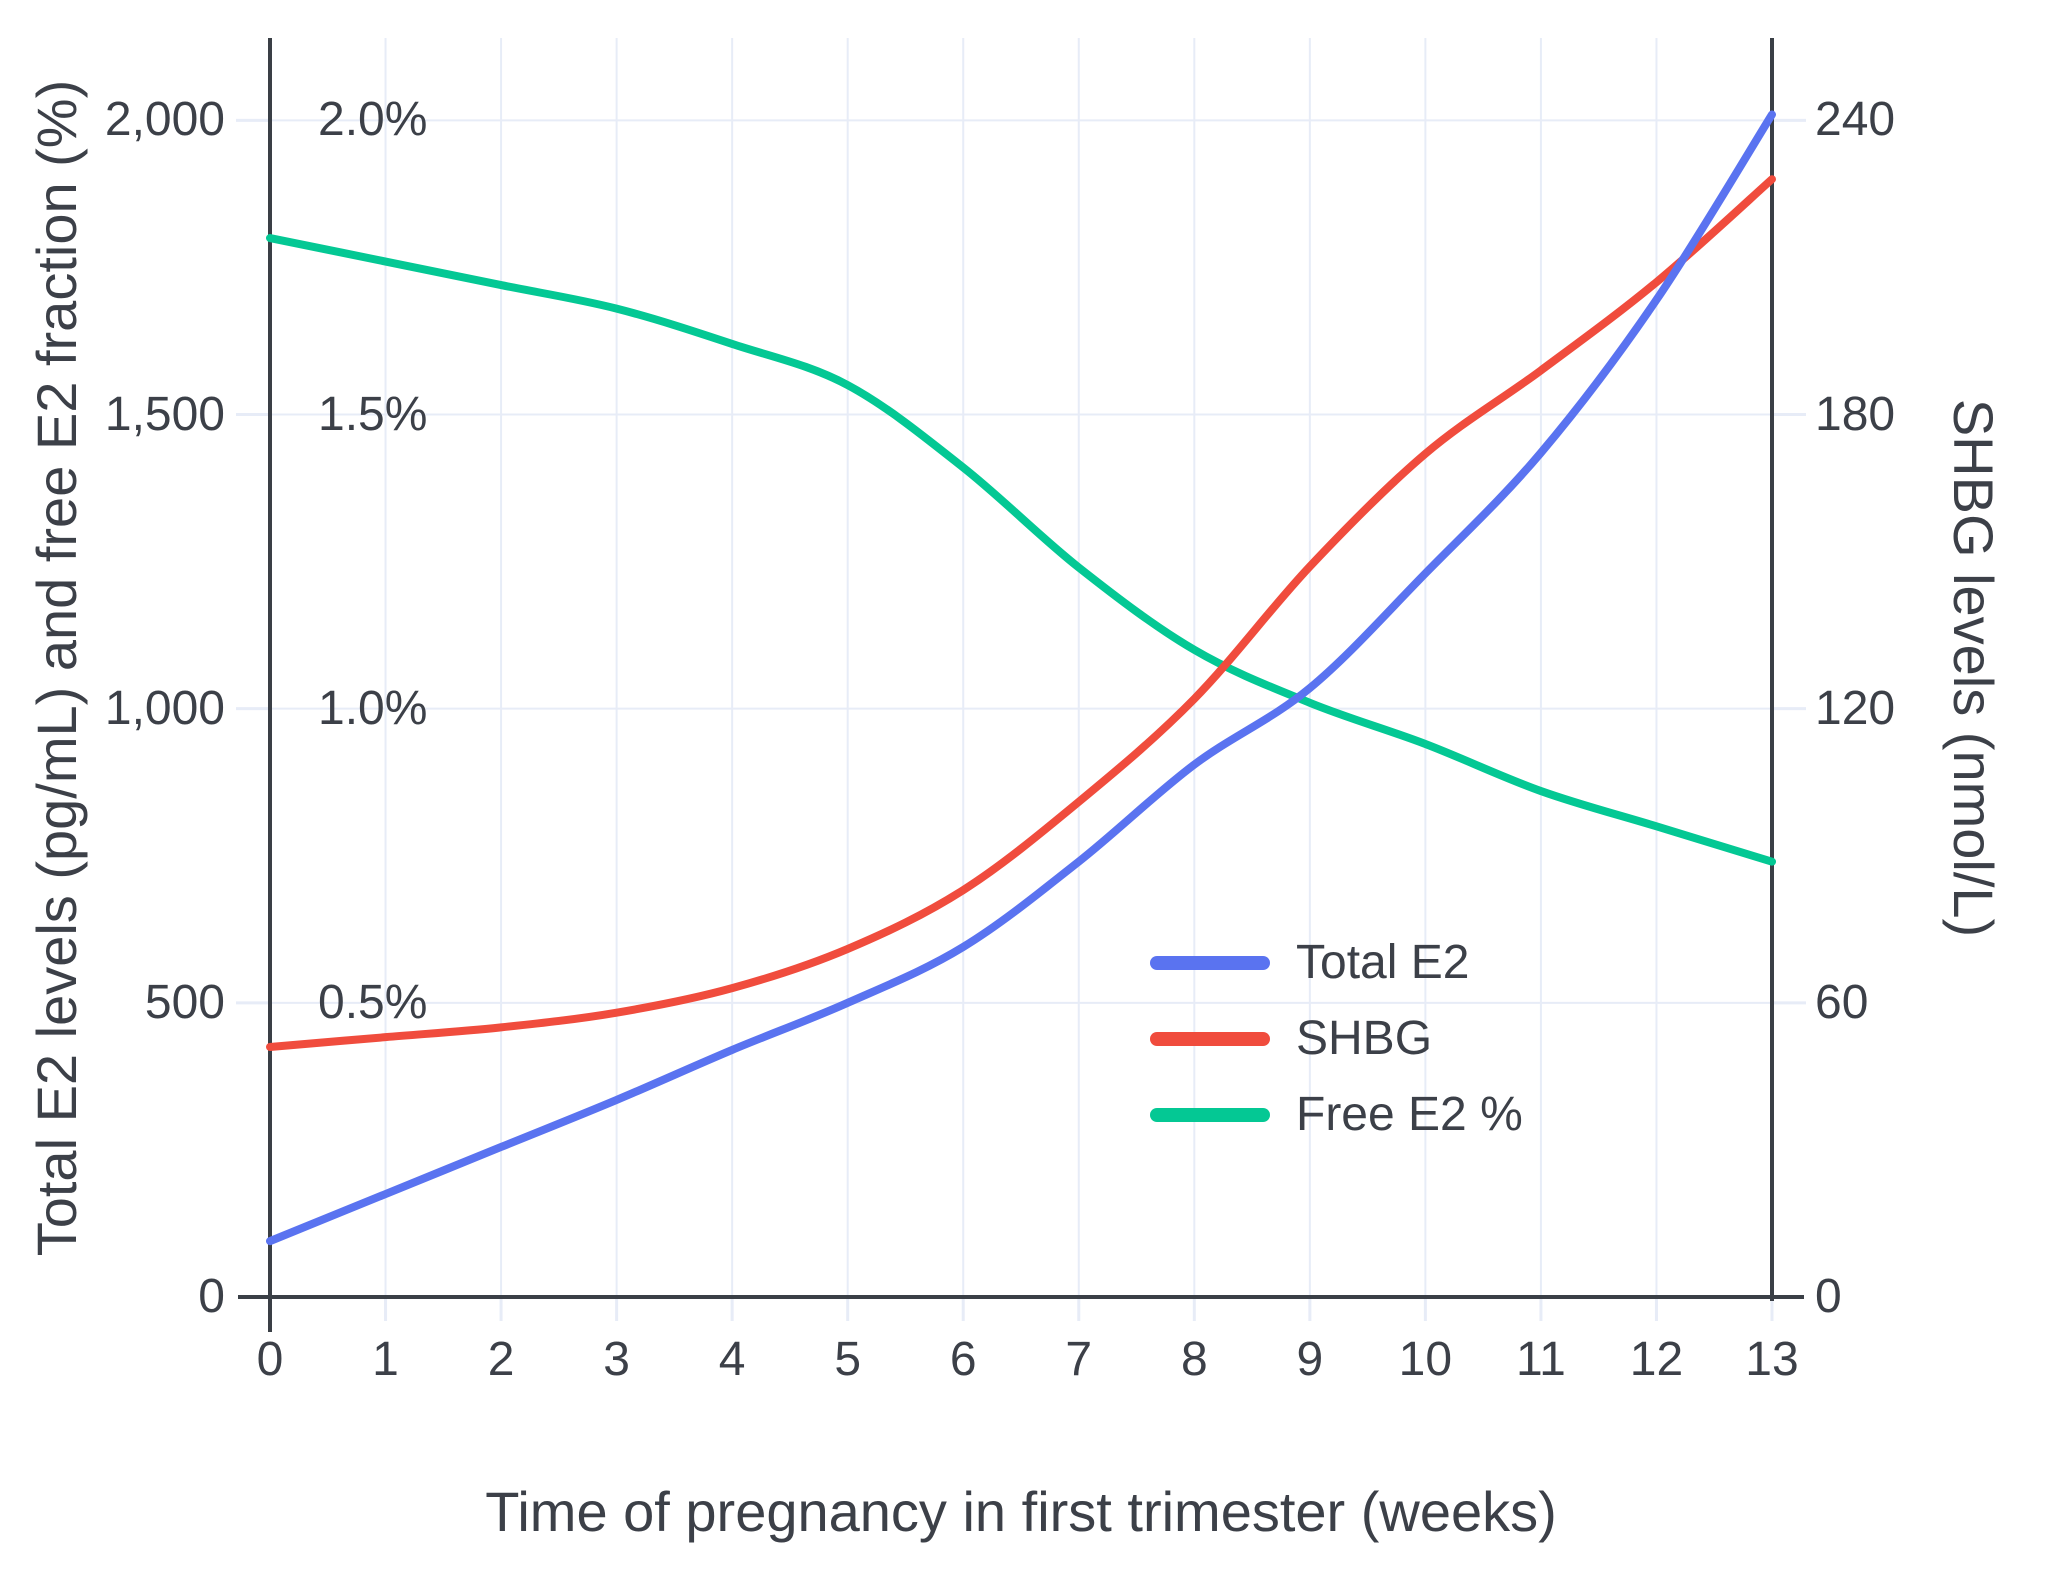 Image resolution: width=2048 pixels, height=1583 pixels. What do you see at coordinates (1310, 1359) in the screenshot?
I see `x-tick-label: 9` at bounding box center [1310, 1359].